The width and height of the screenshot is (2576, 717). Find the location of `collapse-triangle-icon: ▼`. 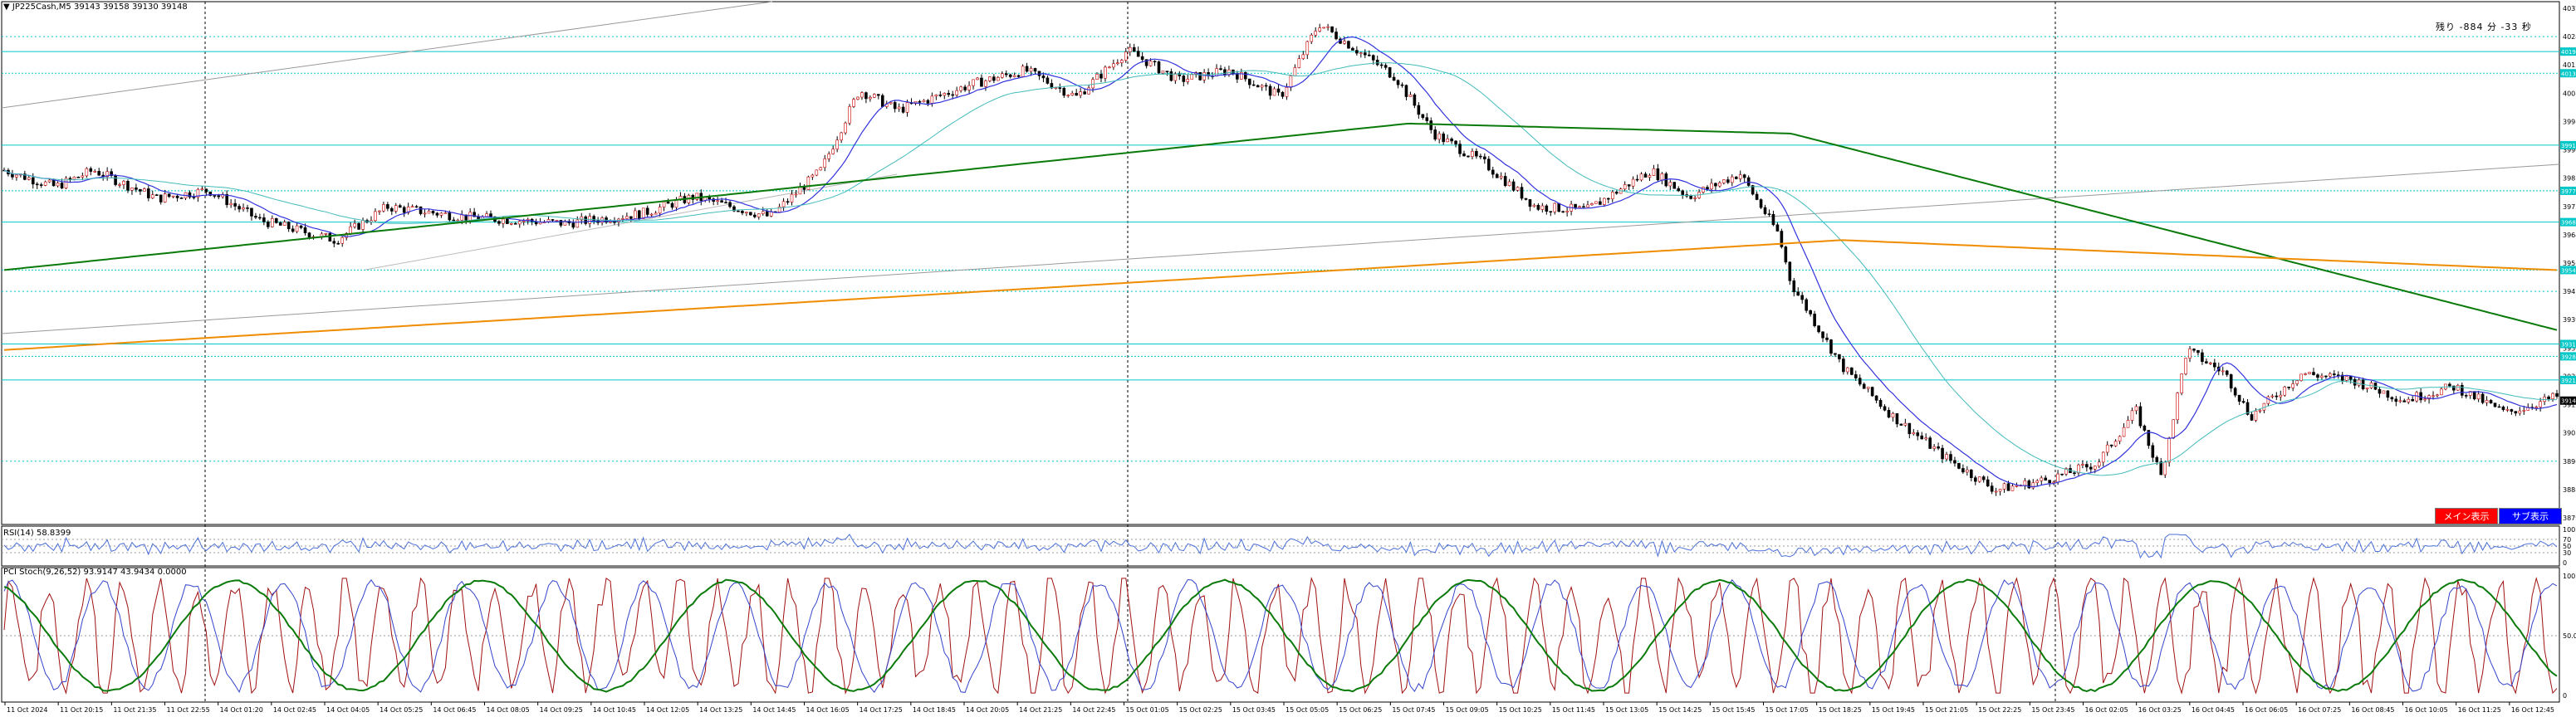

collapse-triangle-icon: ▼ is located at coordinates (7, 7).